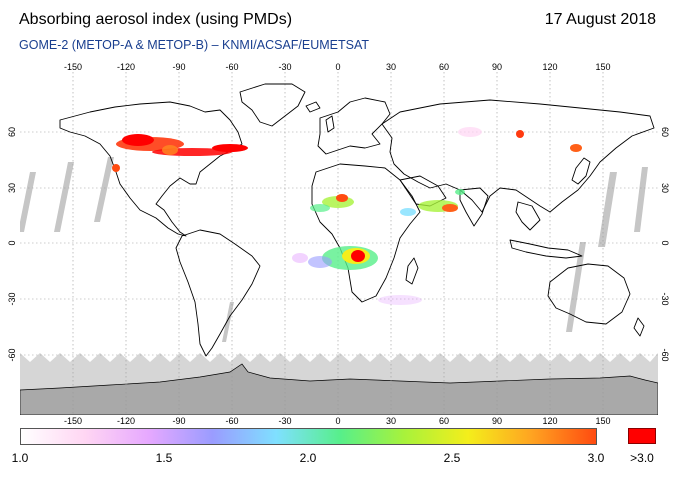  Describe the element at coordinates (528, 216) in the screenshot. I see `southeast-asia` at that location.